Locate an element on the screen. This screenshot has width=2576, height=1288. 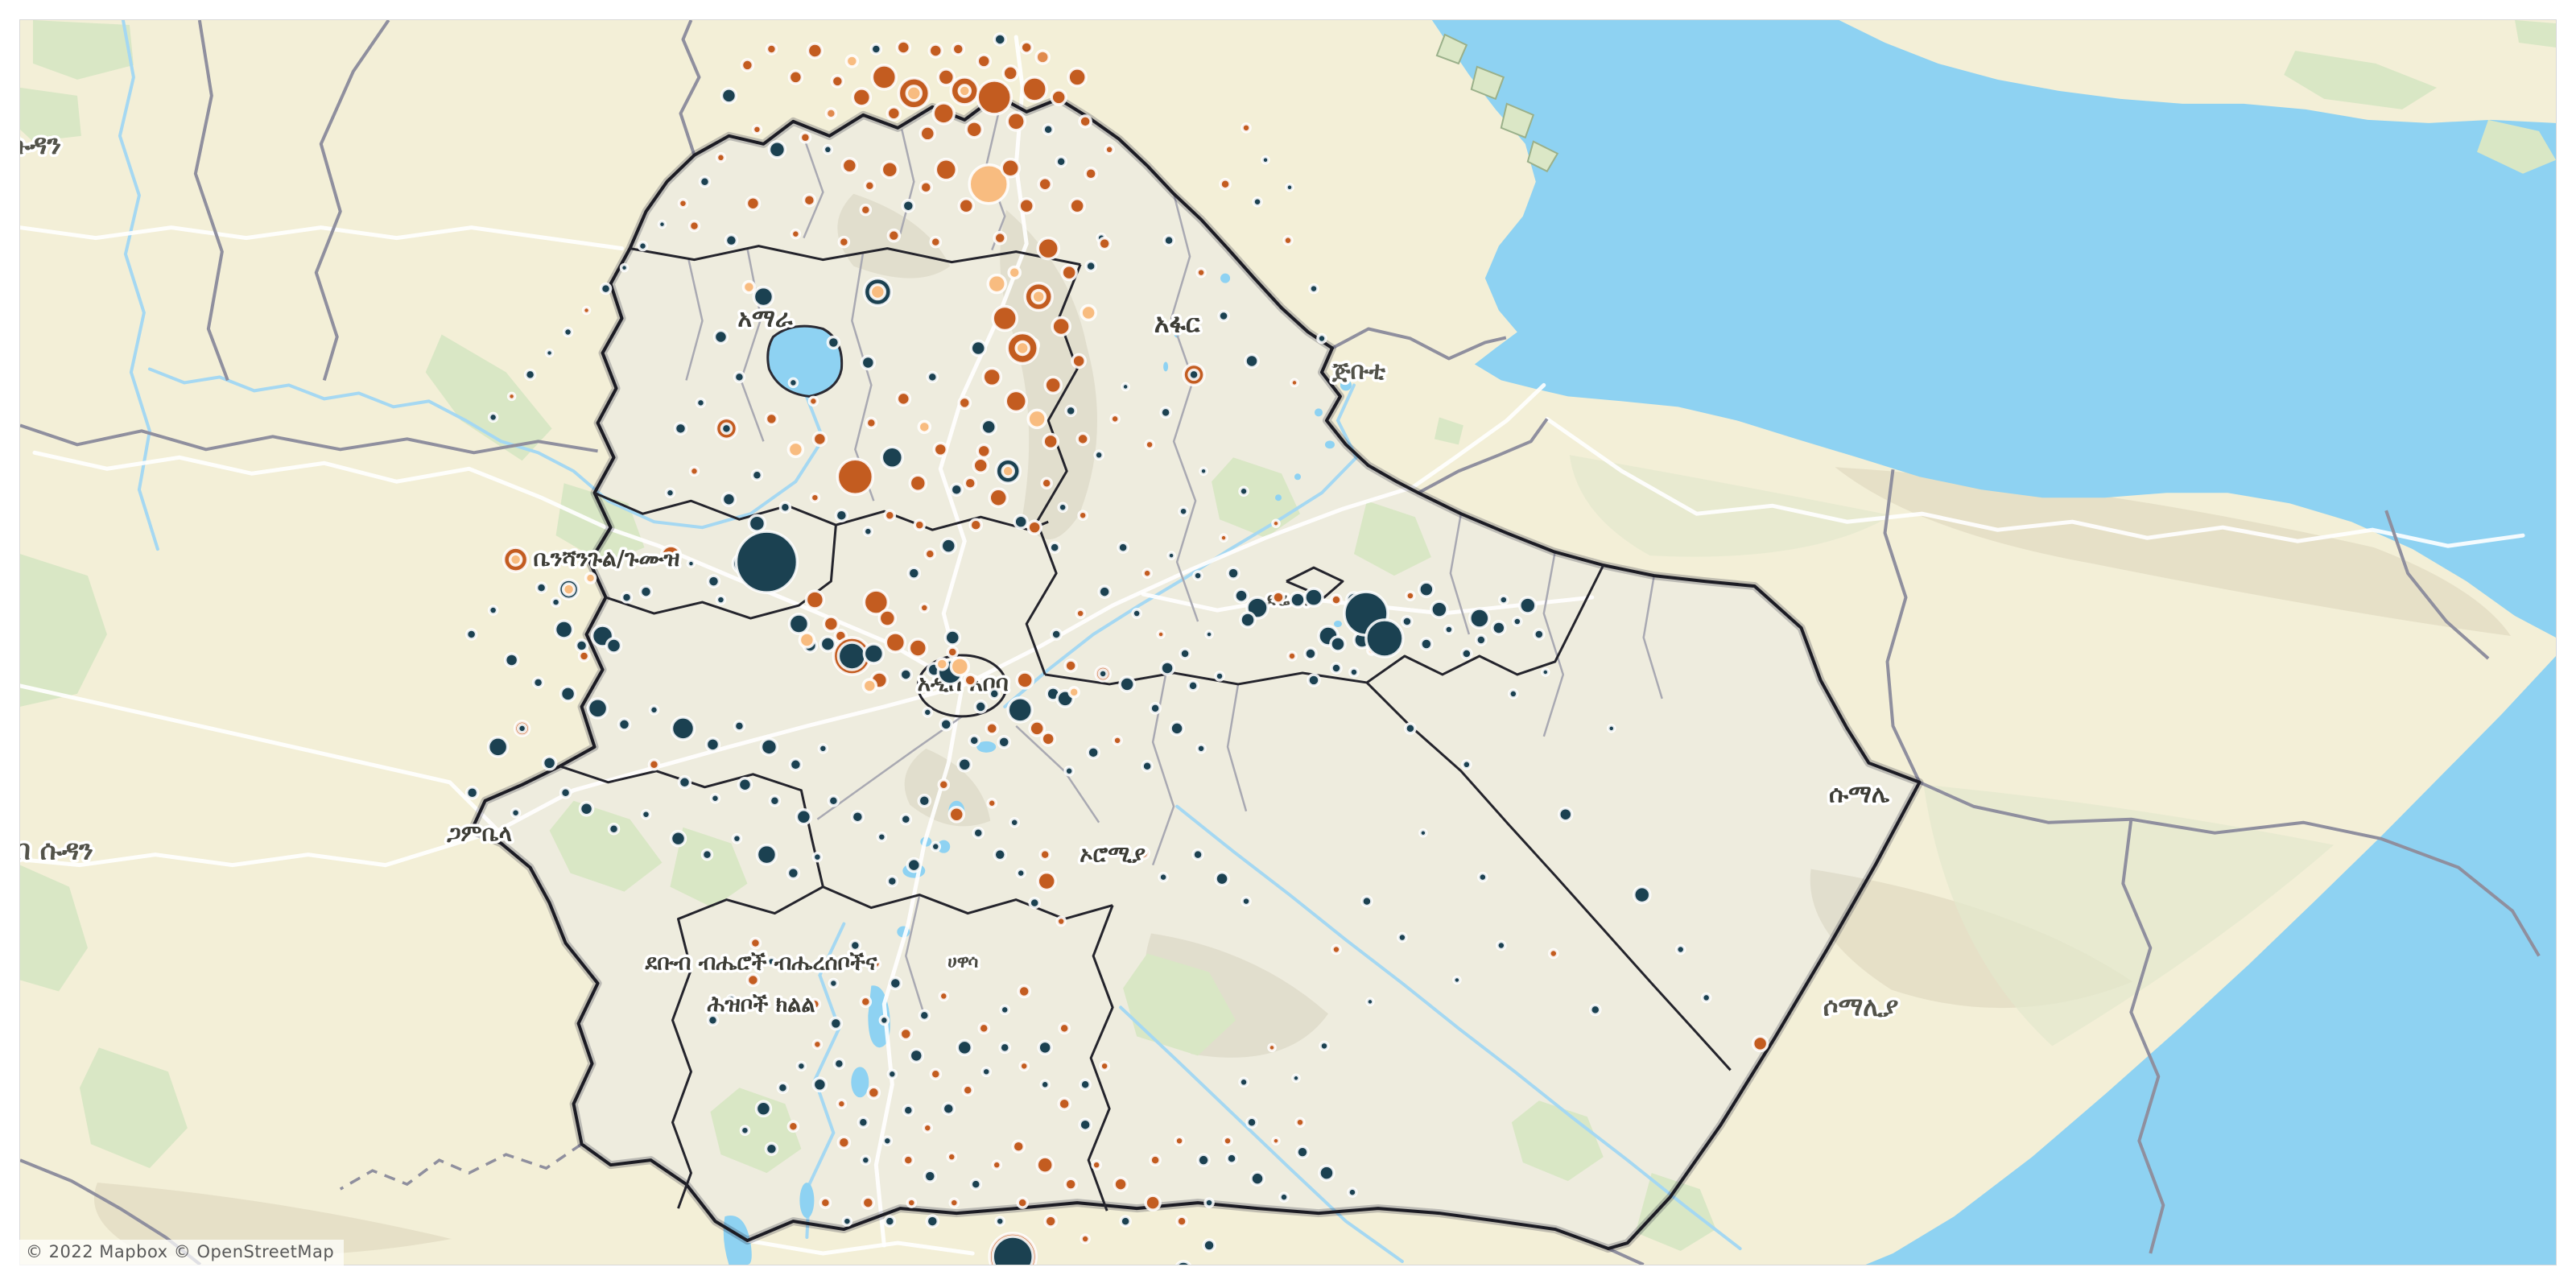
mapbox-attribution-link: © 2022 Mapbox is located at coordinates (97, 1251).